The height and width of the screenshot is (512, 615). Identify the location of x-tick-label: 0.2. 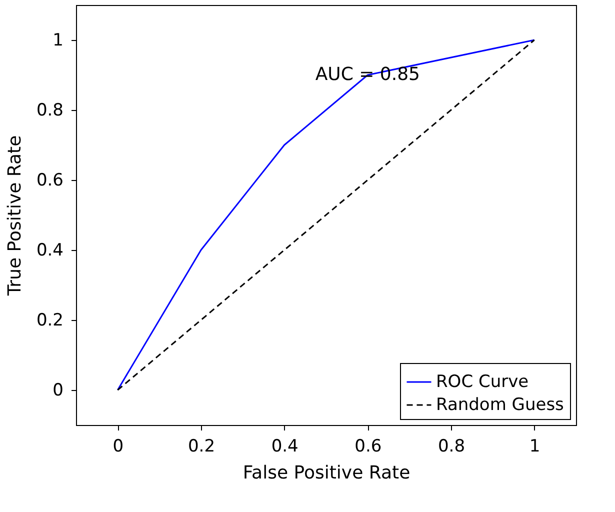
(202, 446).